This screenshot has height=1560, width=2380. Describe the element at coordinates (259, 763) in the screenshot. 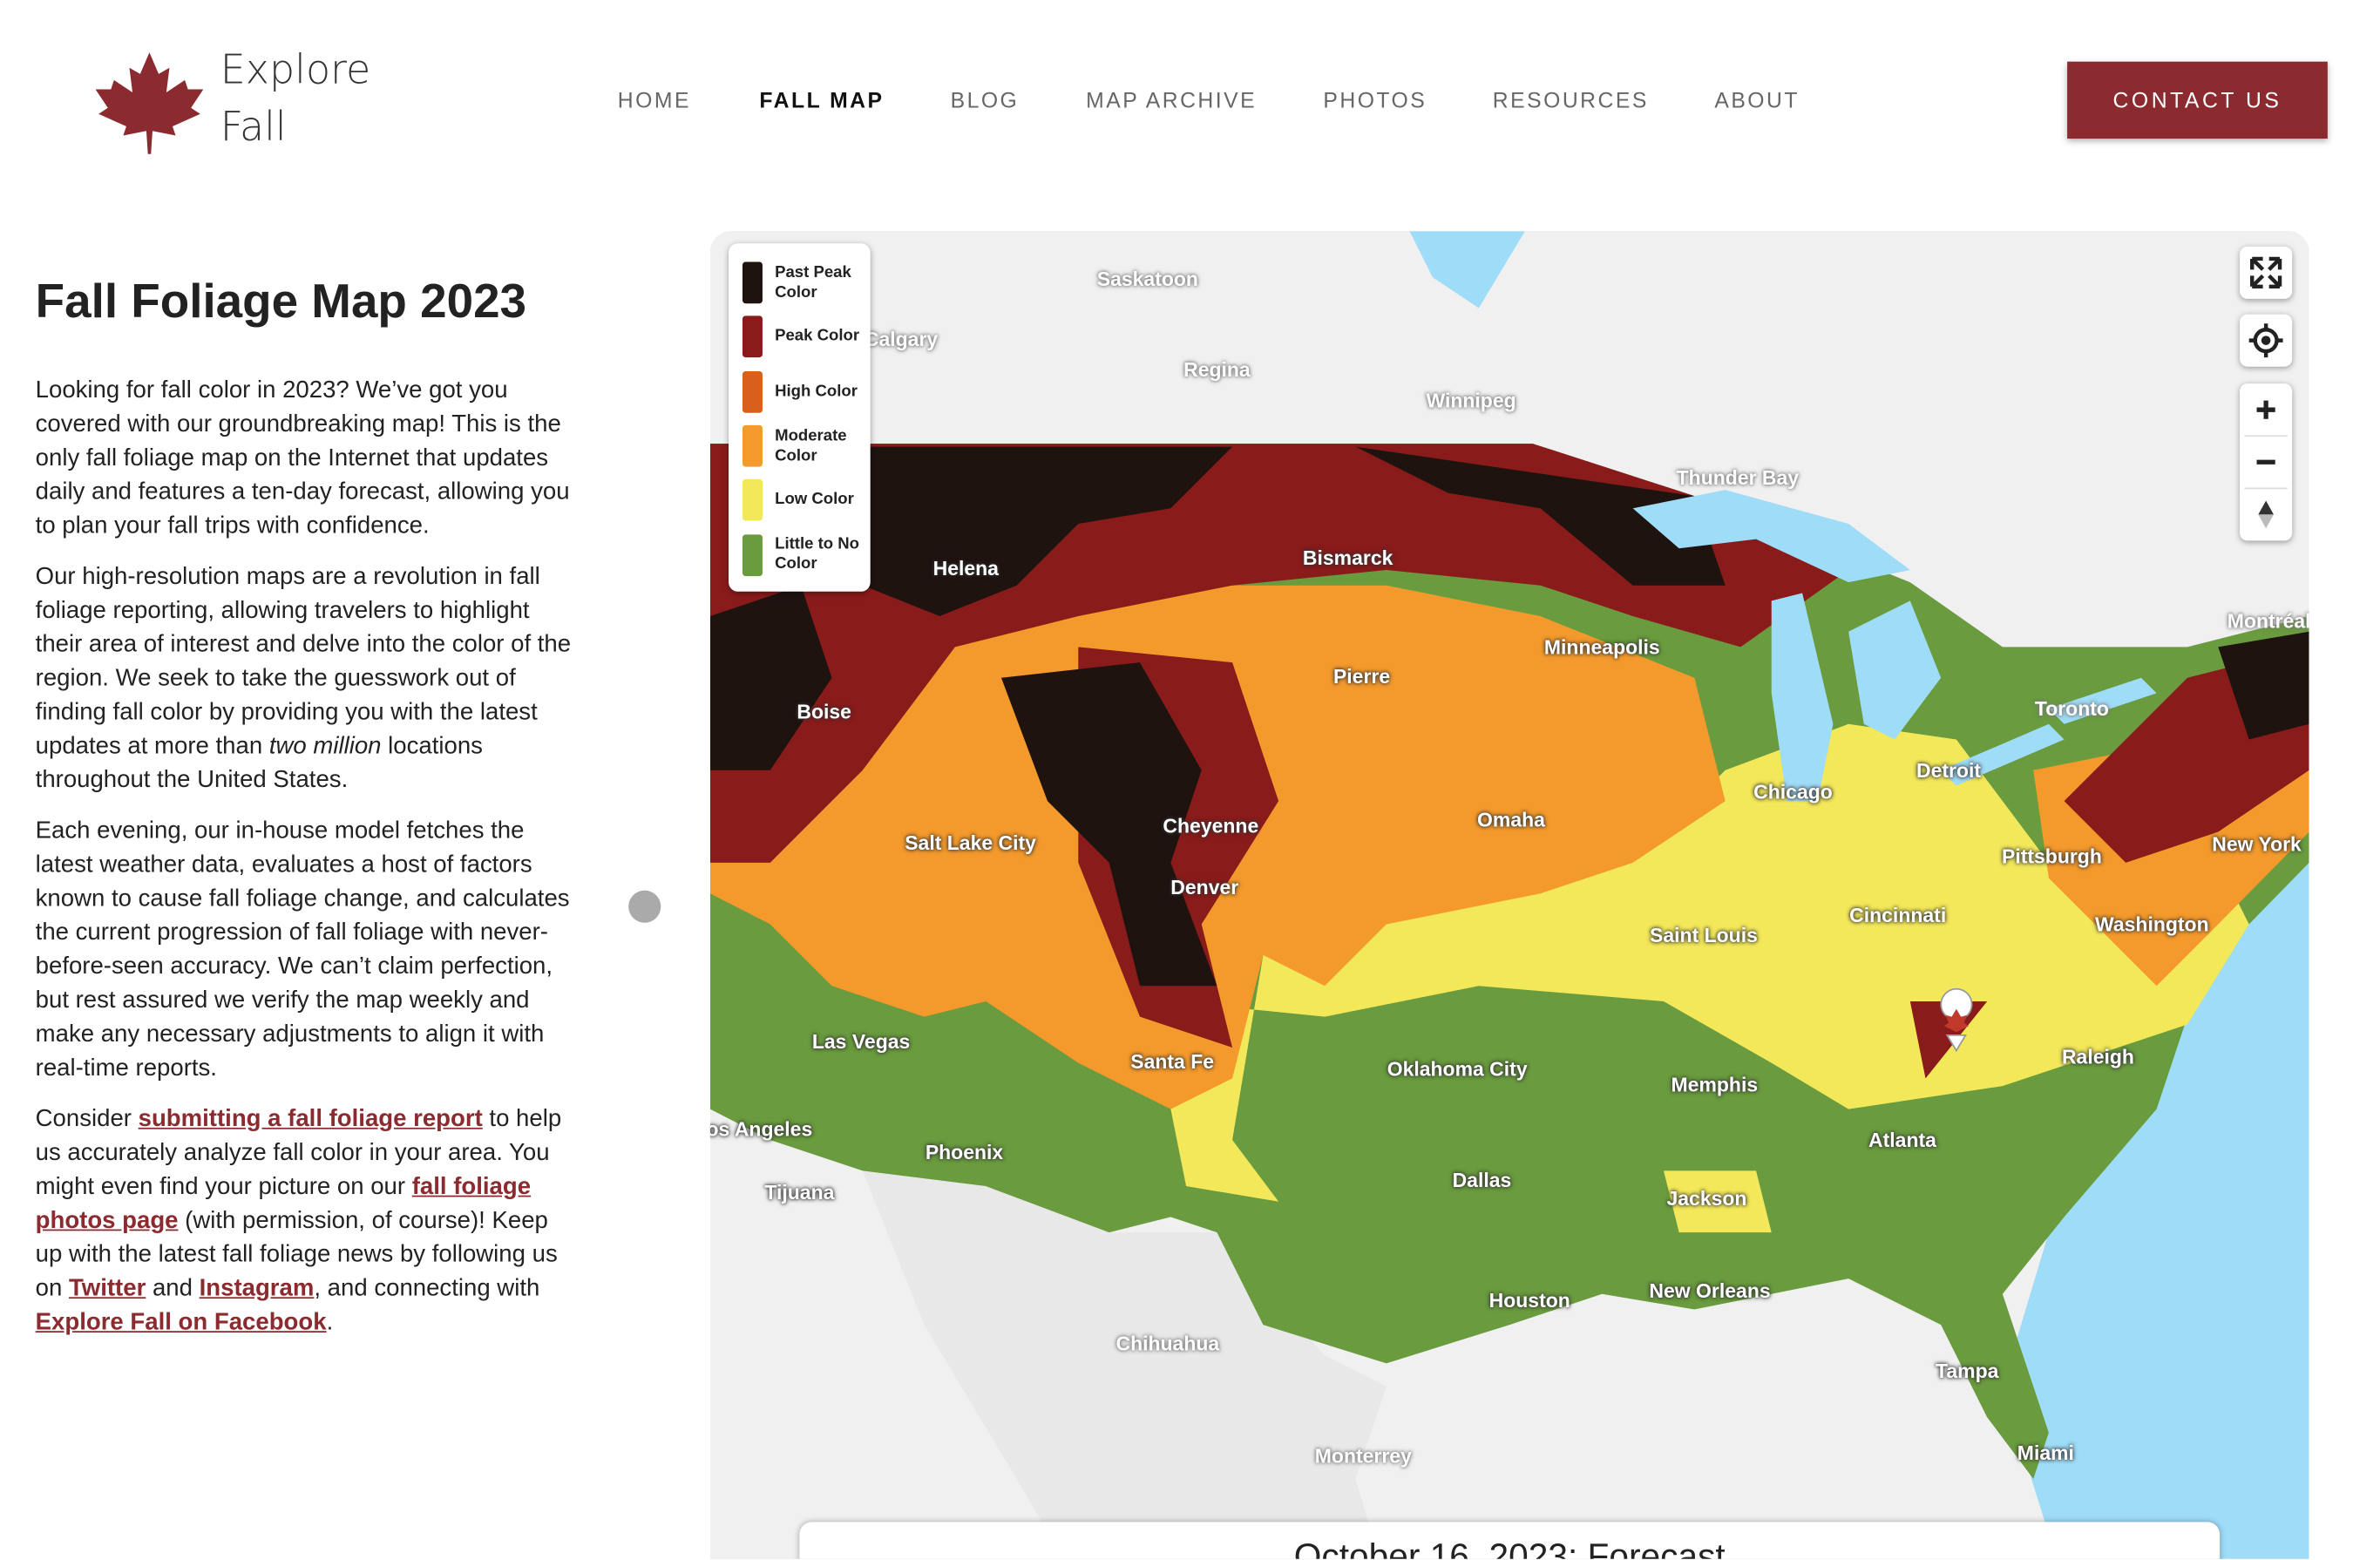

I see `text: locations throughout the United States.` at that location.